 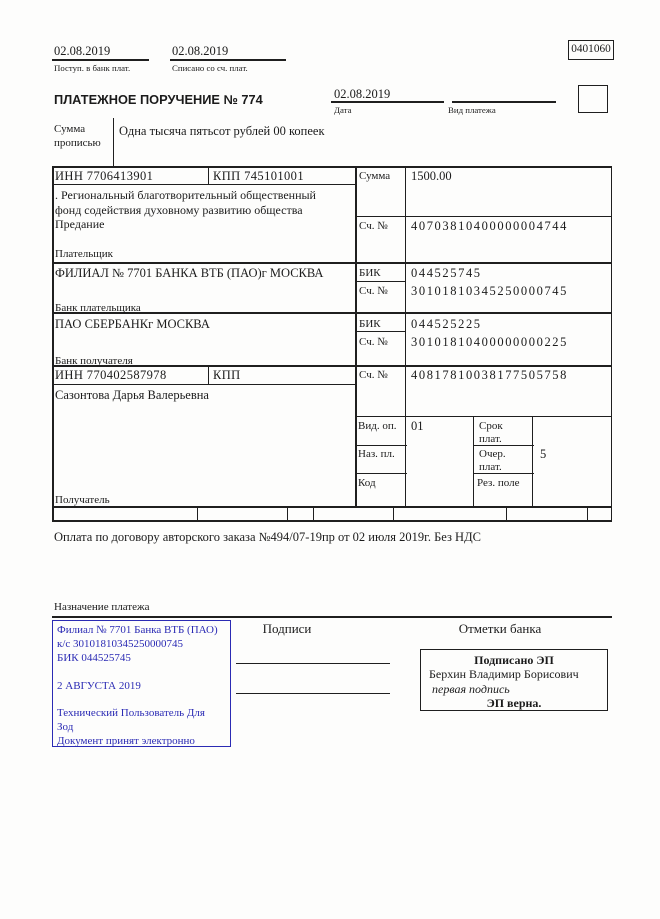 What do you see at coordinates (98, 308) in the screenshot?
I see `payer-bank-section-label: Банк плательщика` at bounding box center [98, 308].